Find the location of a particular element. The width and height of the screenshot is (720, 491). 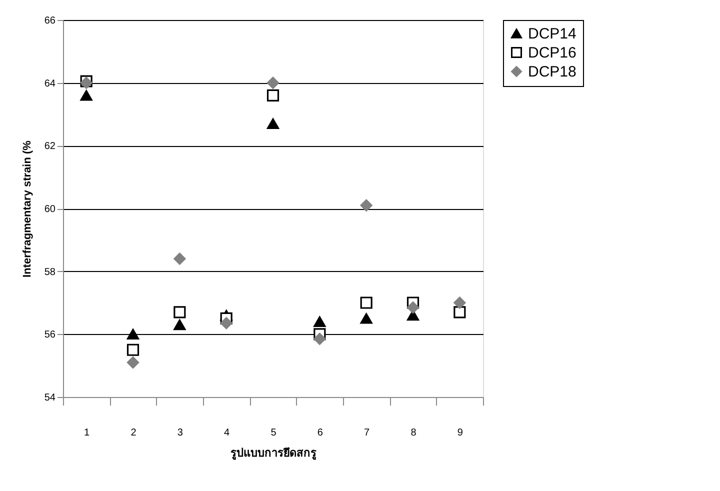

legend-label: DCP18 is located at coordinates (552, 72).